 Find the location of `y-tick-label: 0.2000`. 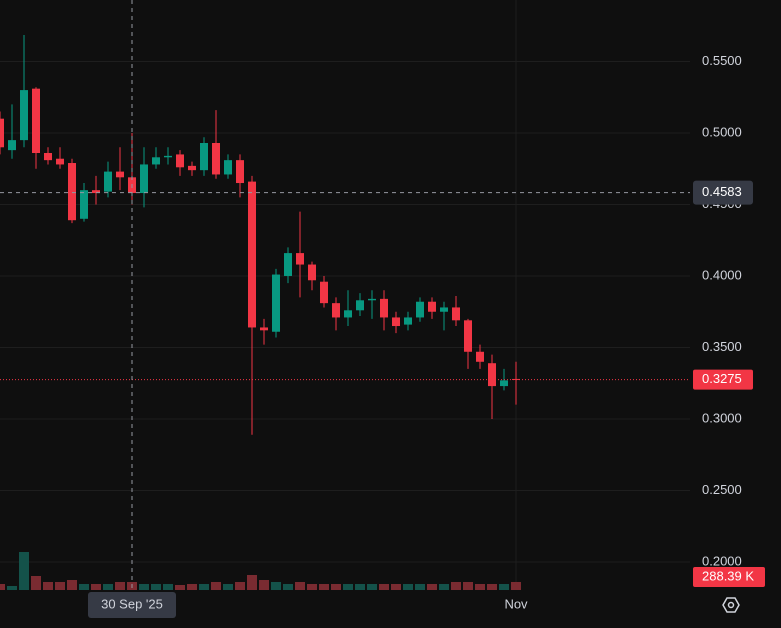

y-tick-label: 0.2000 is located at coordinates (722, 560).